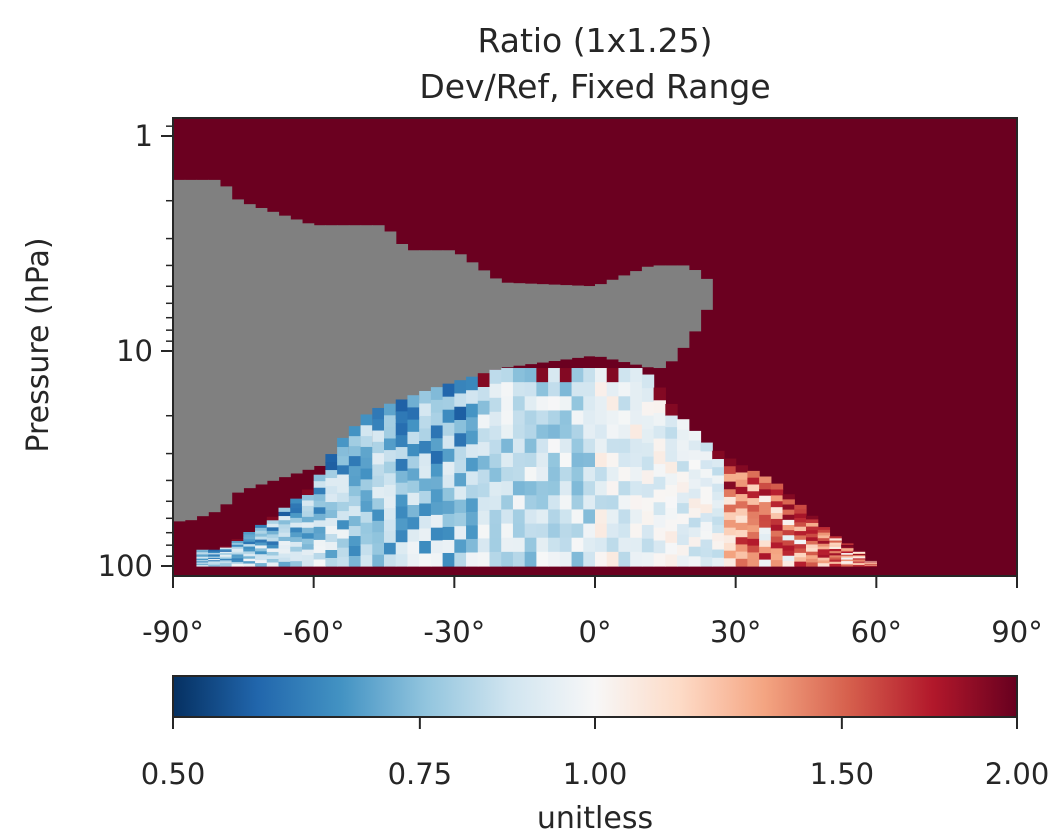 The image size is (1061, 835). I want to click on colorbar-tick-label: 1.00, so click(595, 774).